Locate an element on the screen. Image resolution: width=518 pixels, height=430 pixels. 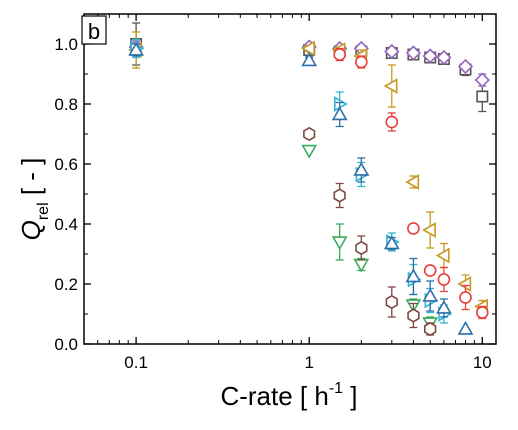
panel-label: b is located at coordinates (94, 31).